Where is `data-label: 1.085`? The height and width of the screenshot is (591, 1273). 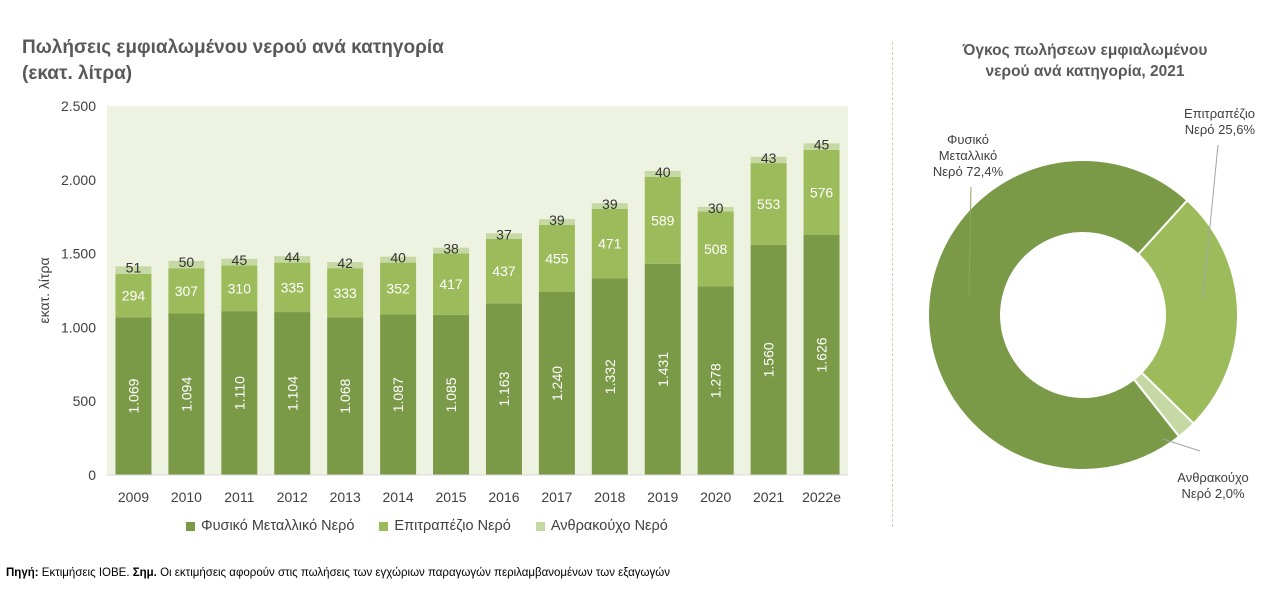
data-label: 1.085 is located at coordinates (451, 394).